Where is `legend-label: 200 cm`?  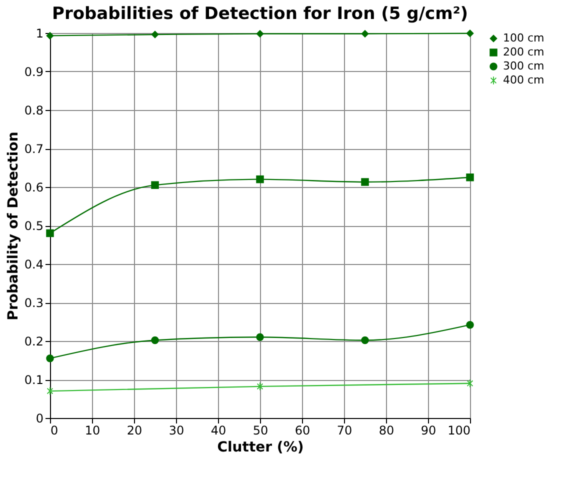
legend-label: 200 cm is located at coordinates (523, 52).